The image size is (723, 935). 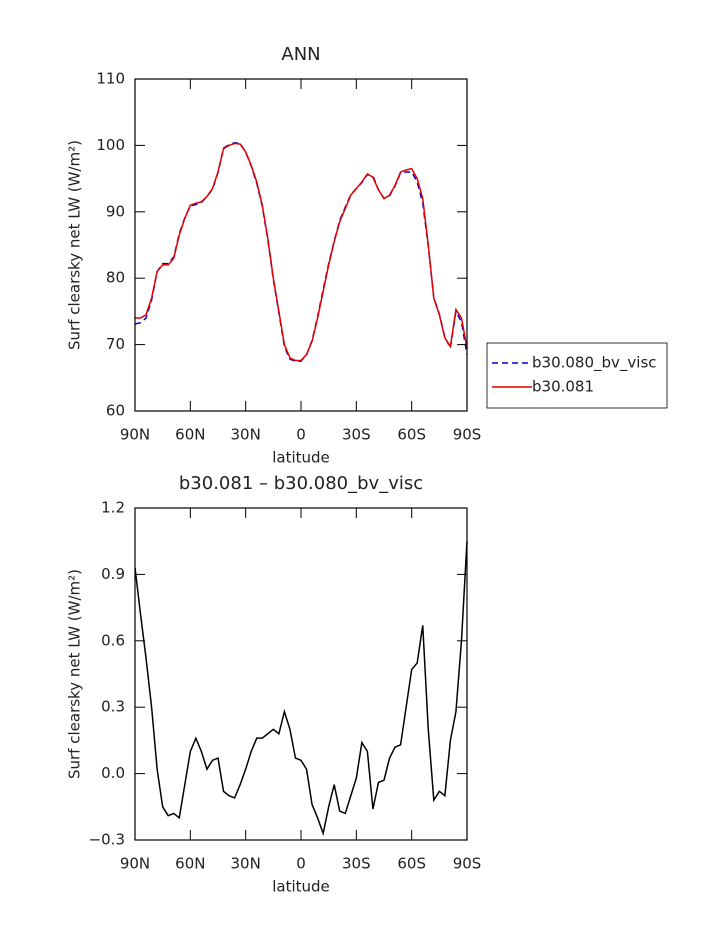 I want to click on y-tick-label: 0.9, so click(x=113, y=574).